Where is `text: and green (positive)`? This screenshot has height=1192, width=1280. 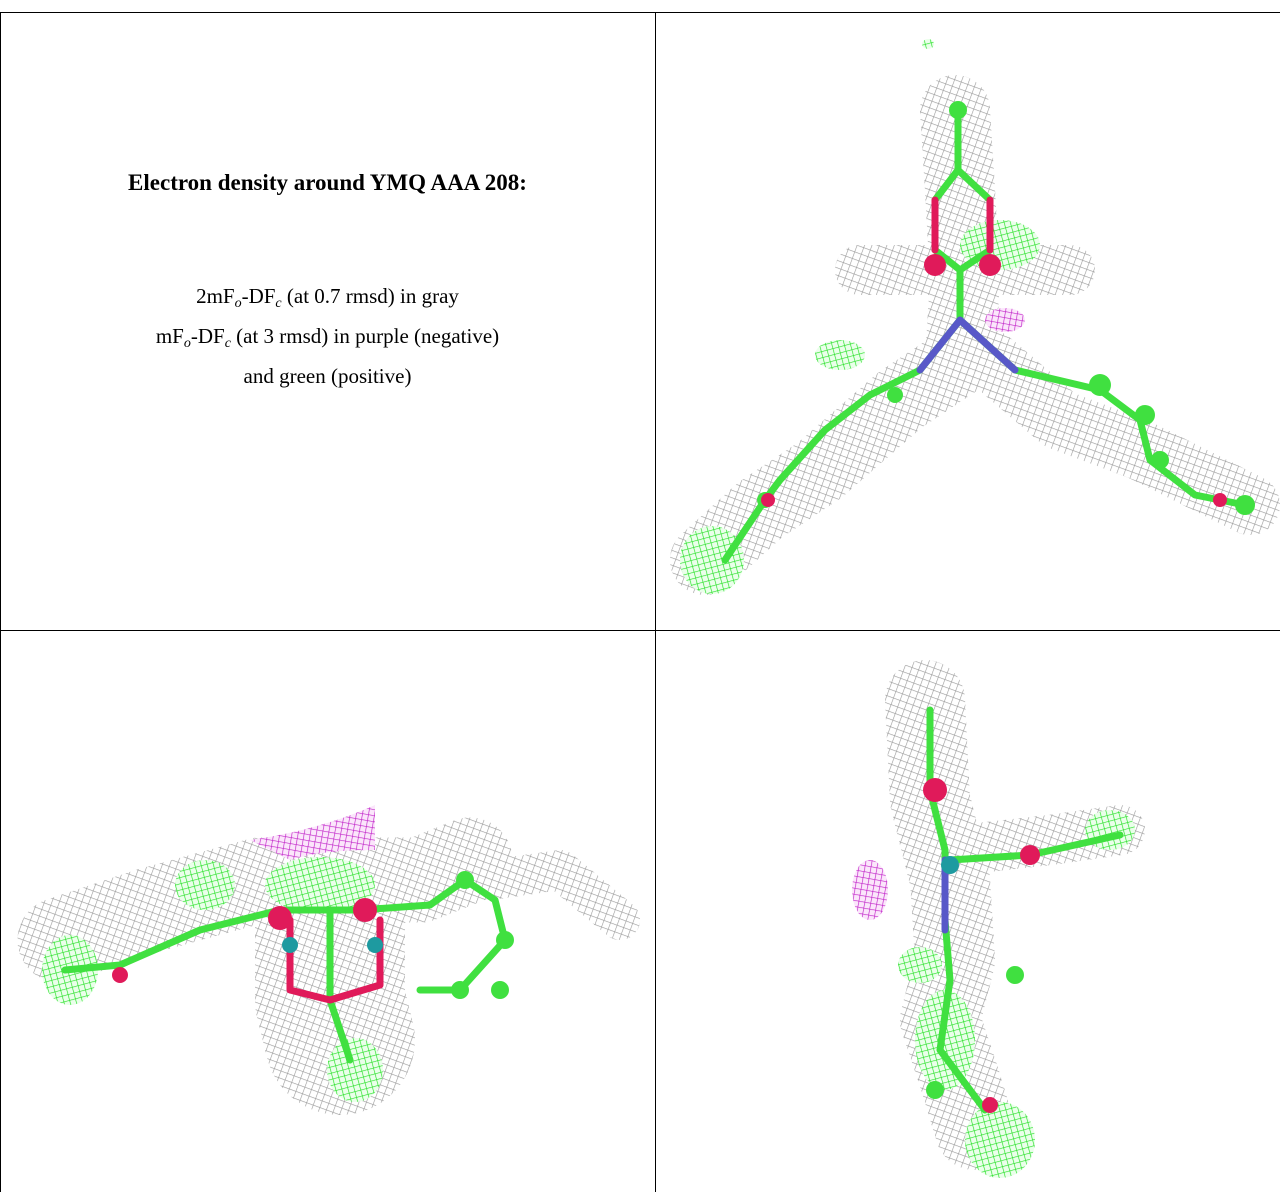 text: and green (positive) is located at coordinates (327, 376).